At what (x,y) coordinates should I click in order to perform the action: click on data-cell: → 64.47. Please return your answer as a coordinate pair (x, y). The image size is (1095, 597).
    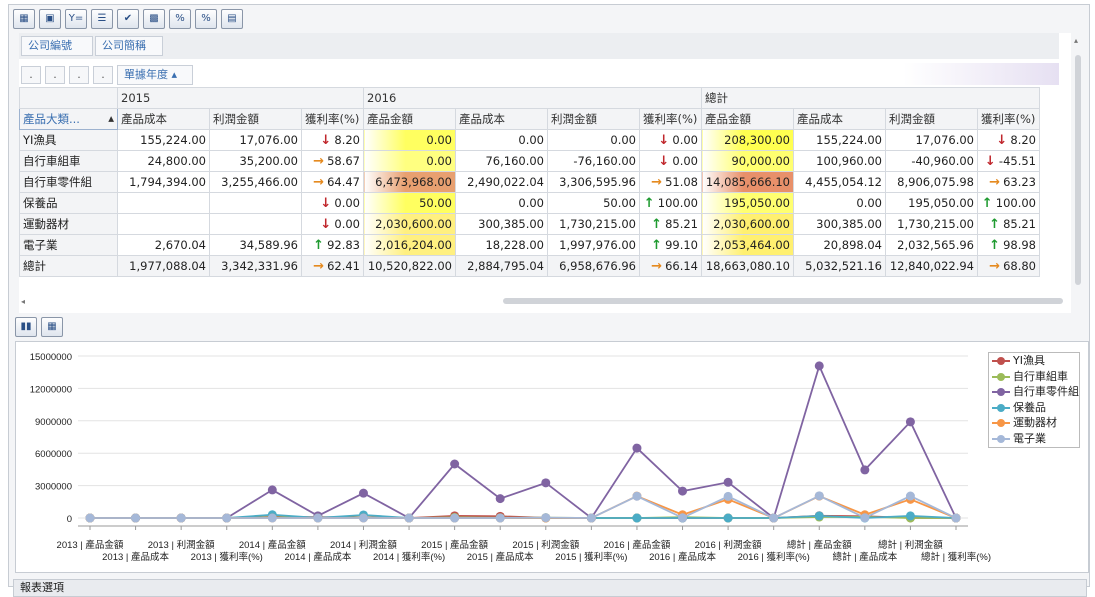
    Looking at the image, I should click on (332, 182).